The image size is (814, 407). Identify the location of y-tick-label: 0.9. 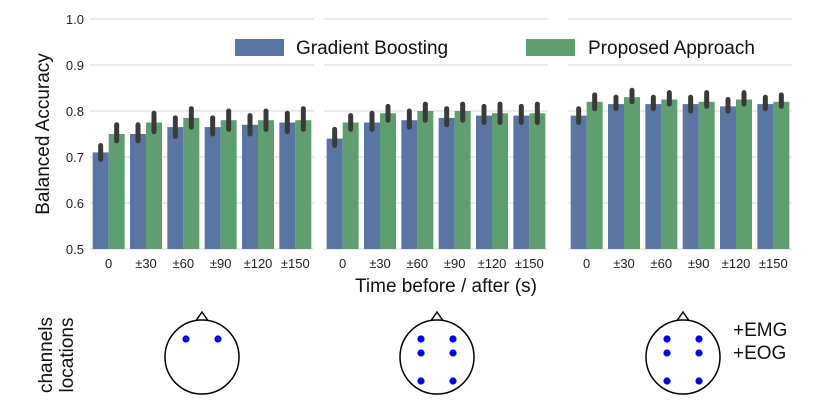
(75, 65).